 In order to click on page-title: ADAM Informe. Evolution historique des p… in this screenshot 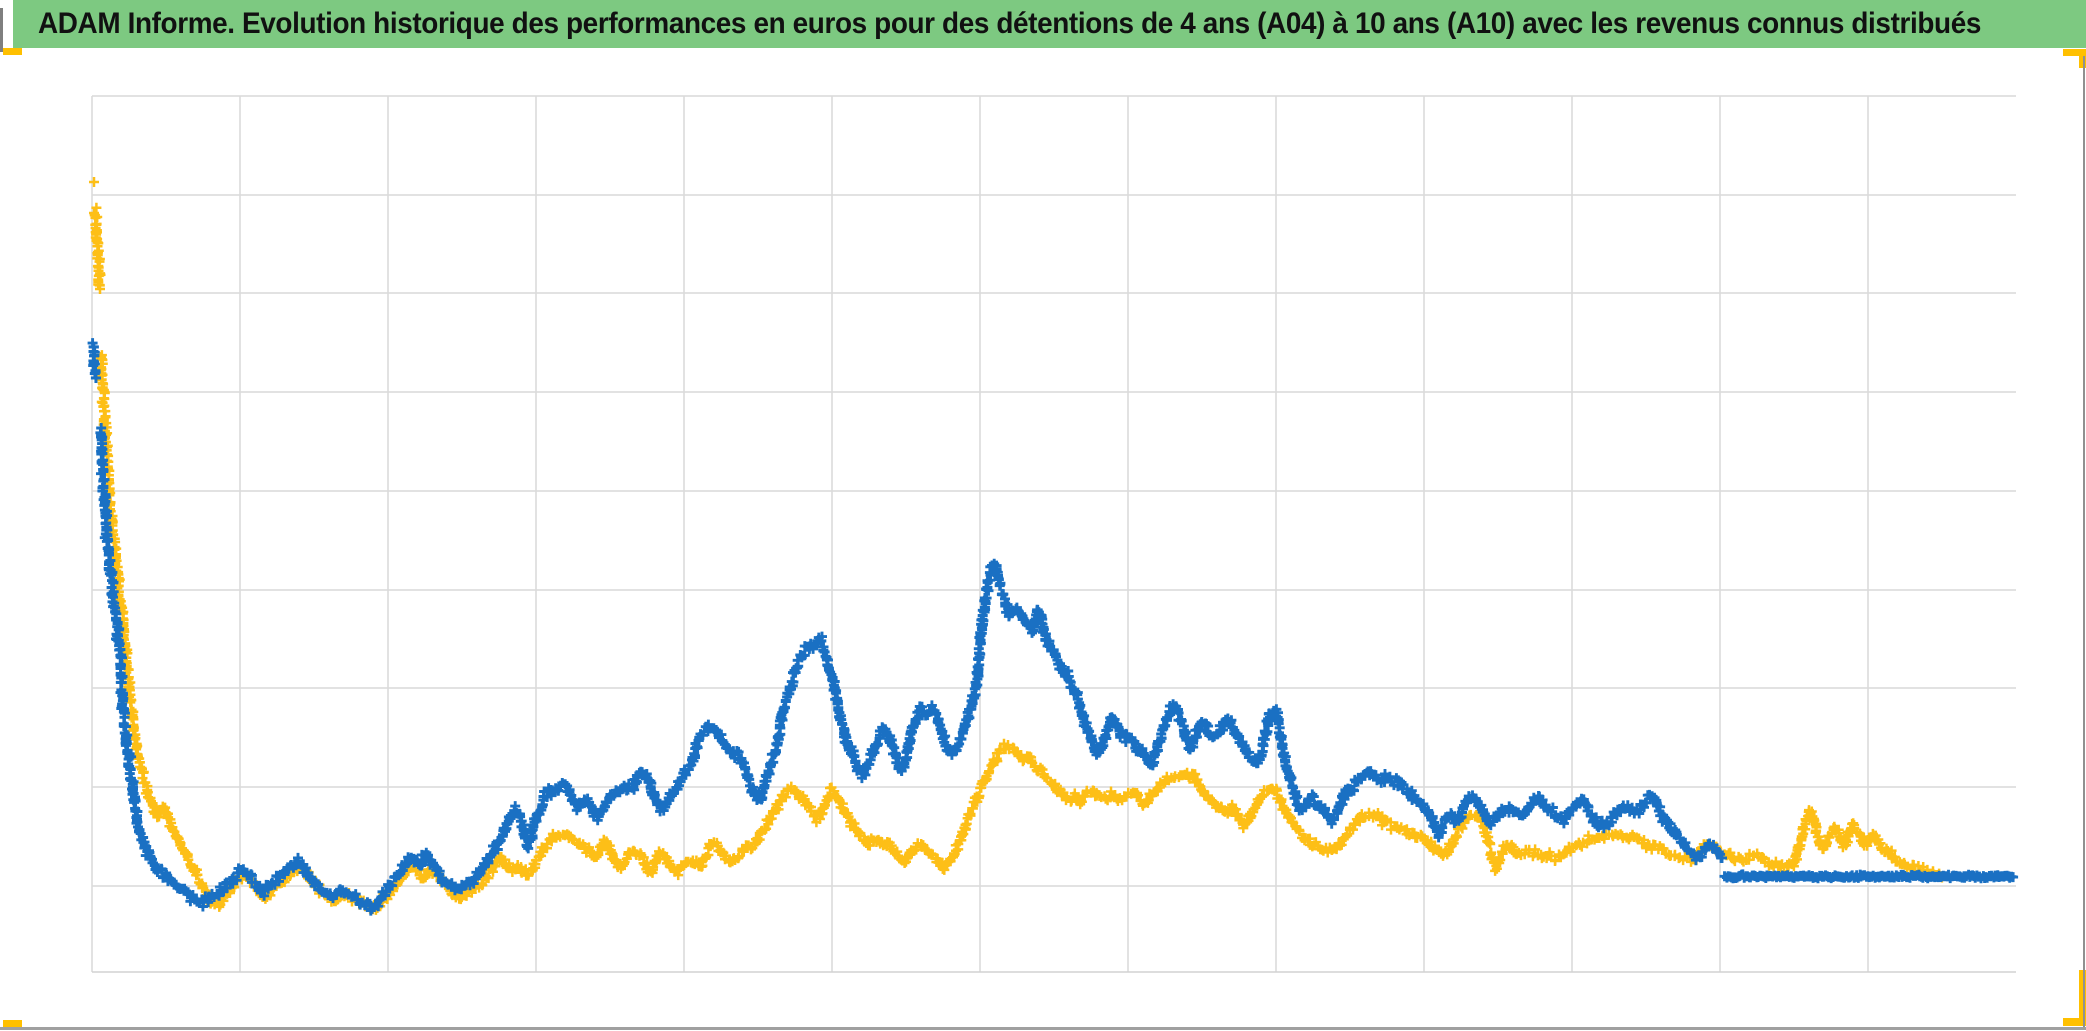, I will do `click(1009, 23)`.